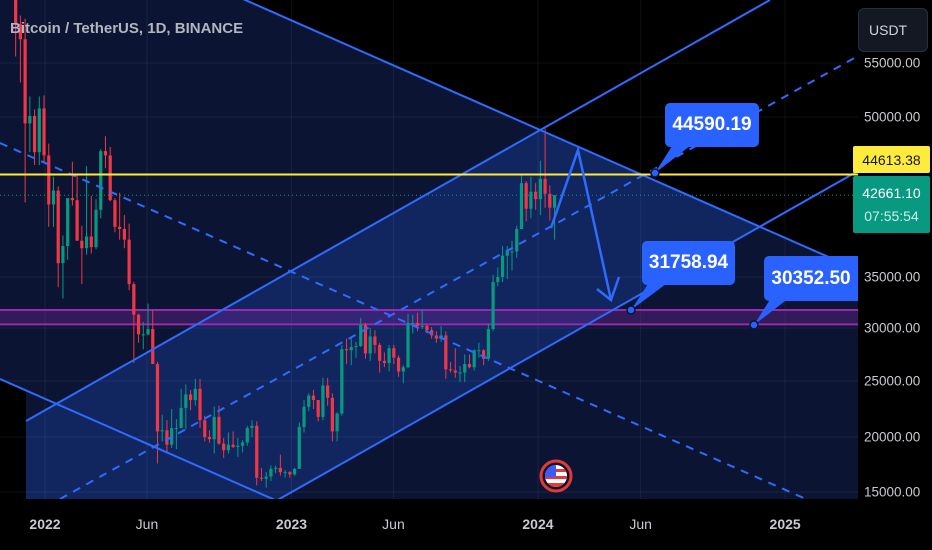 This screenshot has width=932, height=550. I want to click on chart-title: Bitcoin / TetherUS, 1D, BINANCE, so click(127, 28).